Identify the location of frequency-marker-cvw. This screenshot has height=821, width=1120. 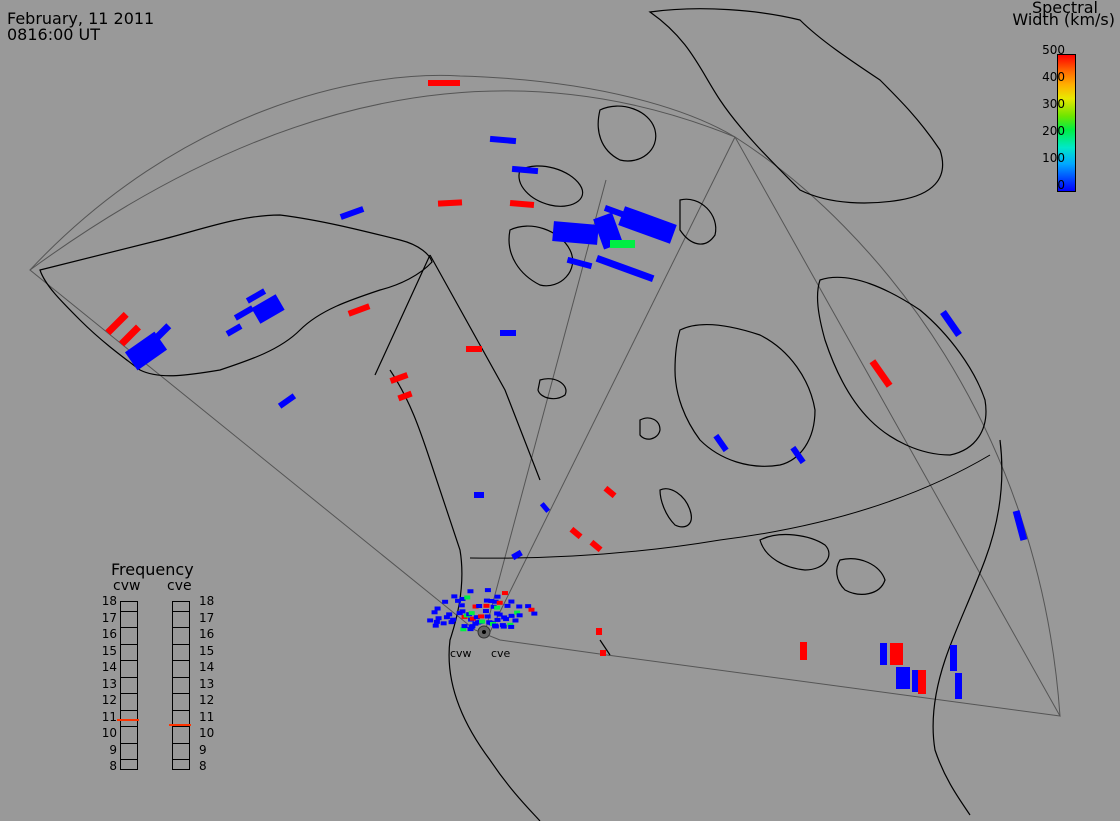
(128, 720).